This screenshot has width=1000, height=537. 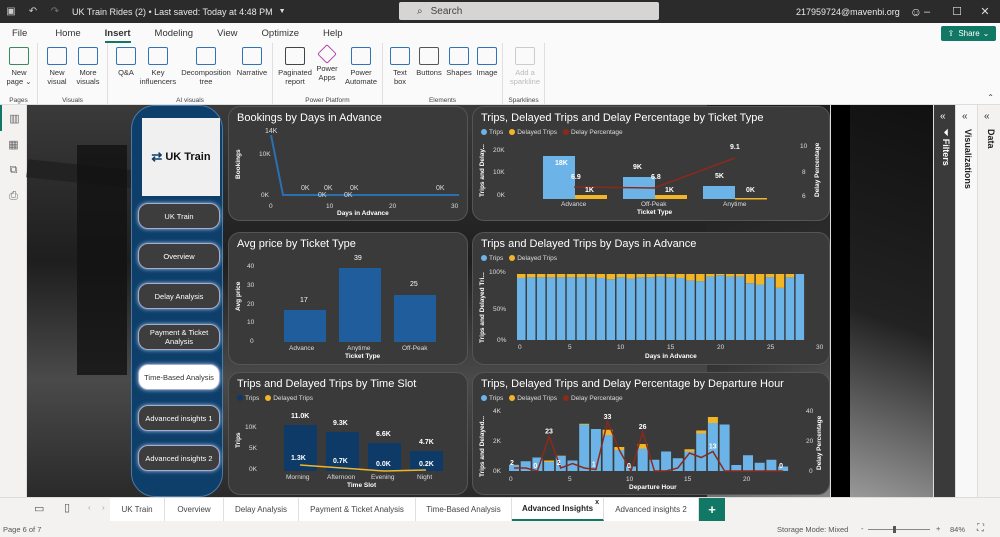 I want to click on chart-title: Trips and Delayed Trips by Time Slot, so click(x=327, y=384).